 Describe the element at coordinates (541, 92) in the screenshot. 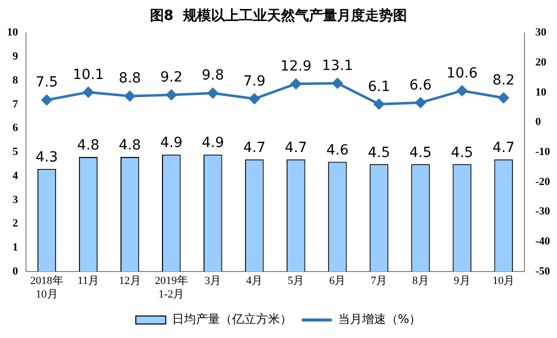

I see `y2-tick-label: 10` at that location.